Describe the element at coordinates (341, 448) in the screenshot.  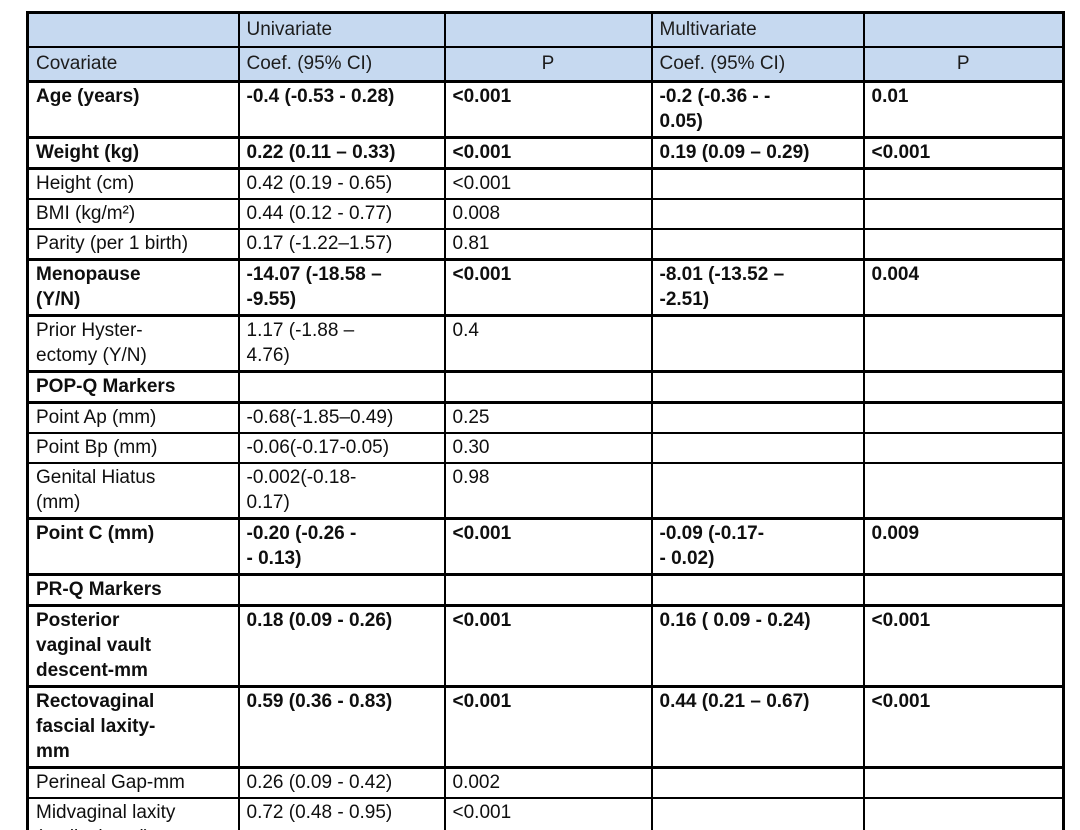
I see `uni-coef-cell: -0.06(-0.17-0.05)` at that location.